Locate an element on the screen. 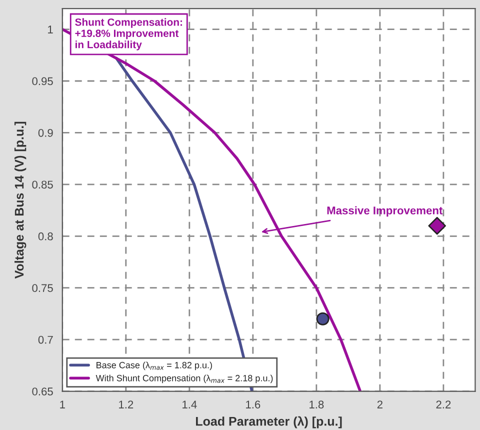 The image size is (480, 430). x-tick-label: 1.4 is located at coordinates (189, 404).